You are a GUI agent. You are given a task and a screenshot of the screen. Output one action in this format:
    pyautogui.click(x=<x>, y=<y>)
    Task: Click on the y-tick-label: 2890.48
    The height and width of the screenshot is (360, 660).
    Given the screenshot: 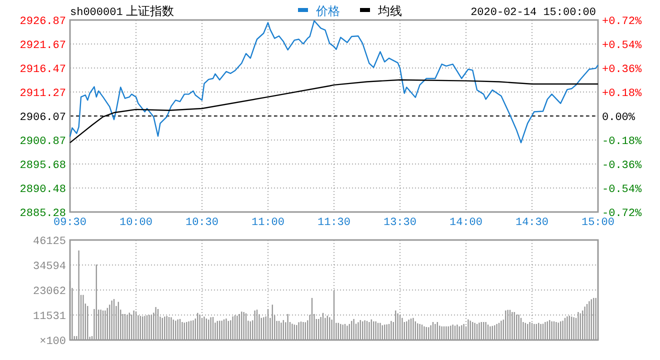 What is the action you would take?
    pyautogui.click(x=43, y=190)
    